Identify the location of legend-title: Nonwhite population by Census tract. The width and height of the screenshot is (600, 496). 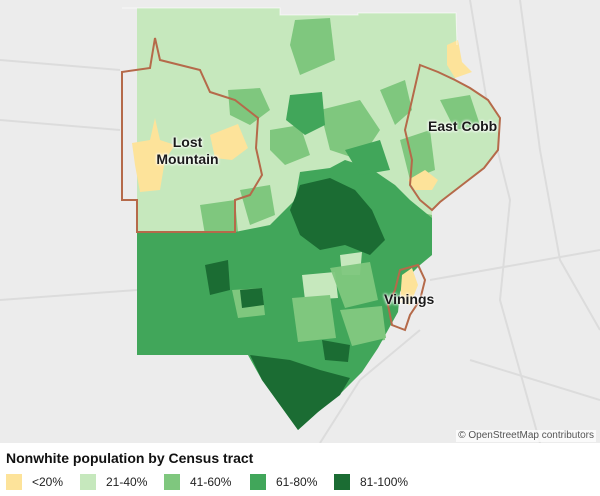
(130, 458).